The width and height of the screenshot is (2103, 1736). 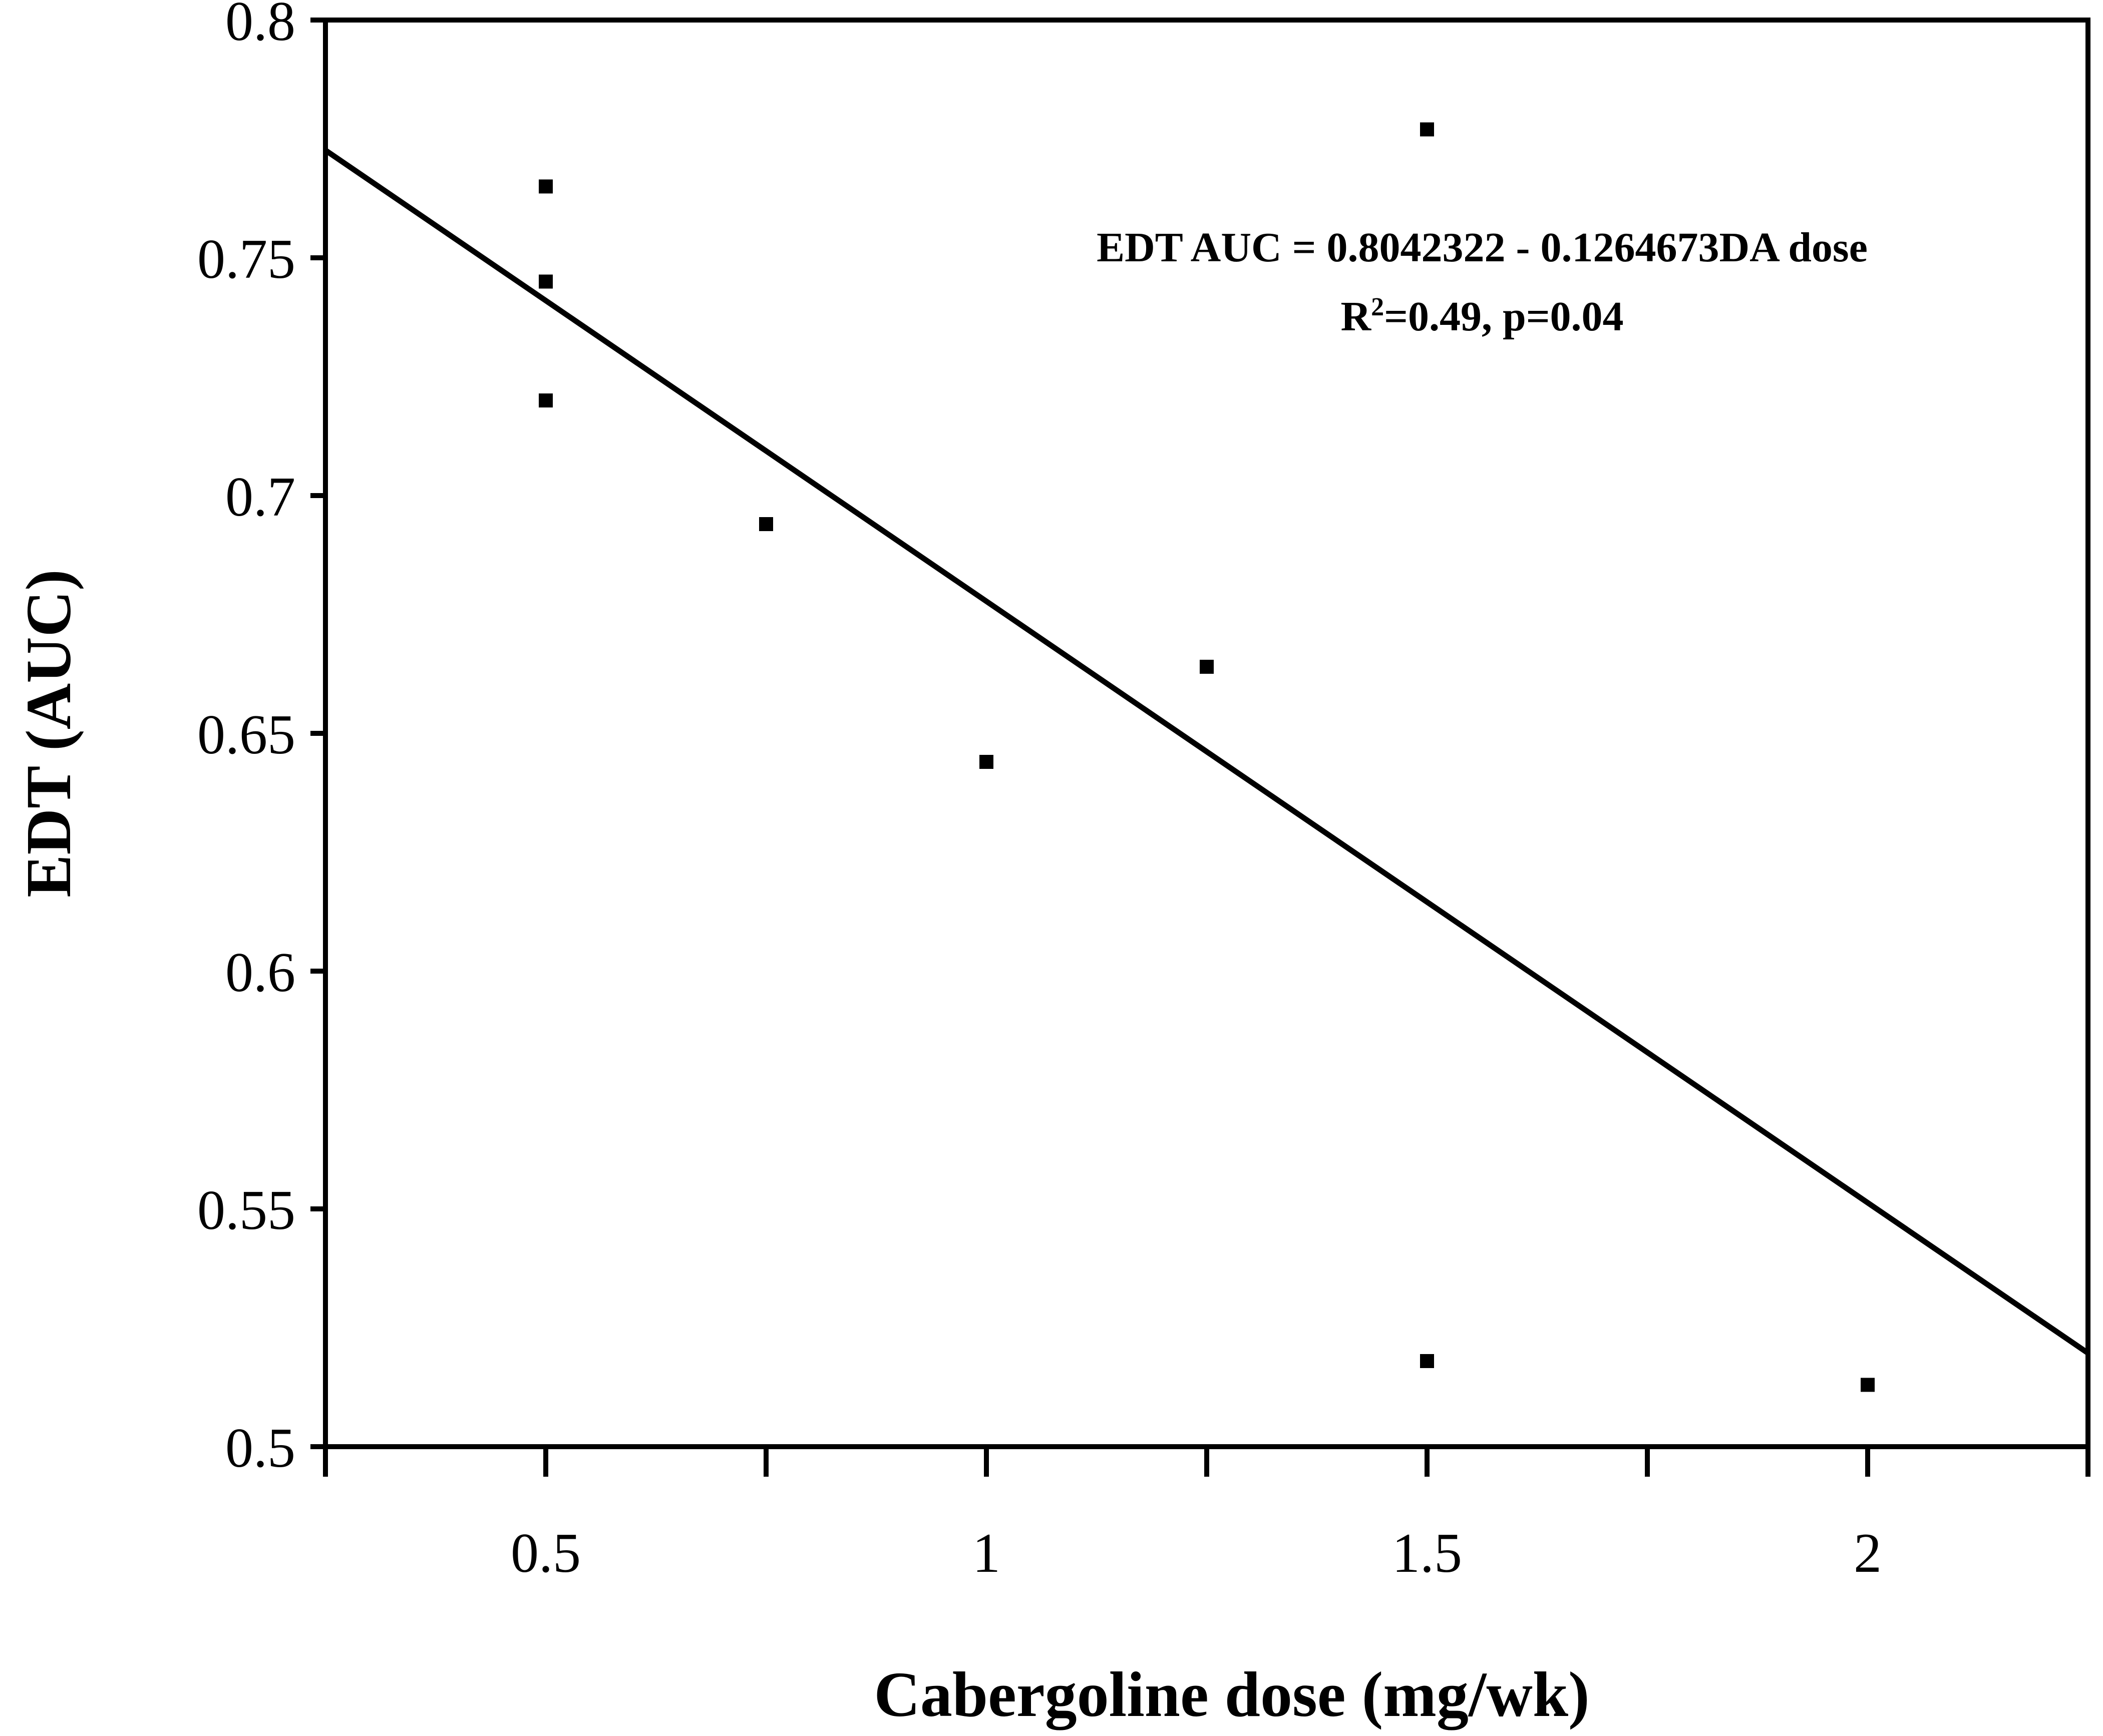 I want to click on x-tick-label: 2, so click(x=1868, y=1553).